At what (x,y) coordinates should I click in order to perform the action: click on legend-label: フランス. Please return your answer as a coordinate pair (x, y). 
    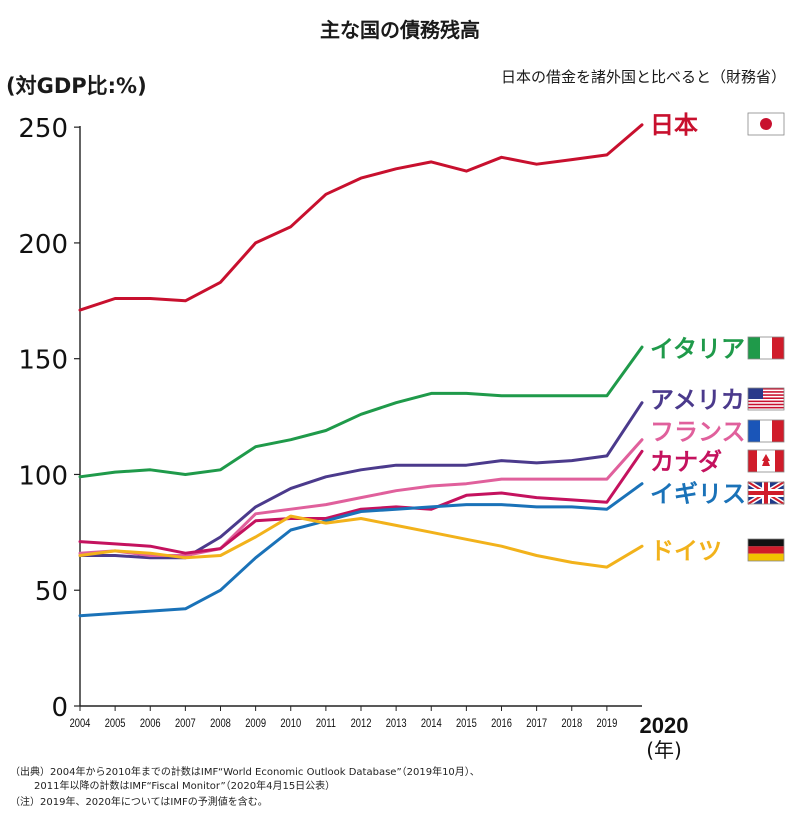
    Looking at the image, I should click on (698, 432).